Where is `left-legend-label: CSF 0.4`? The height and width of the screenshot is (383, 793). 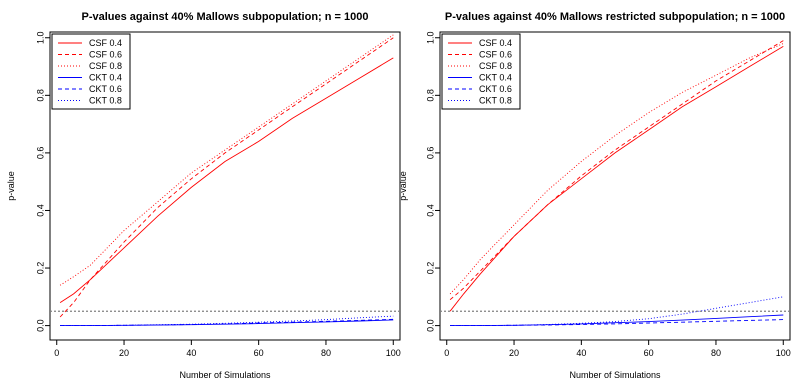 left-legend-label: CSF 0.4 is located at coordinates (105, 43).